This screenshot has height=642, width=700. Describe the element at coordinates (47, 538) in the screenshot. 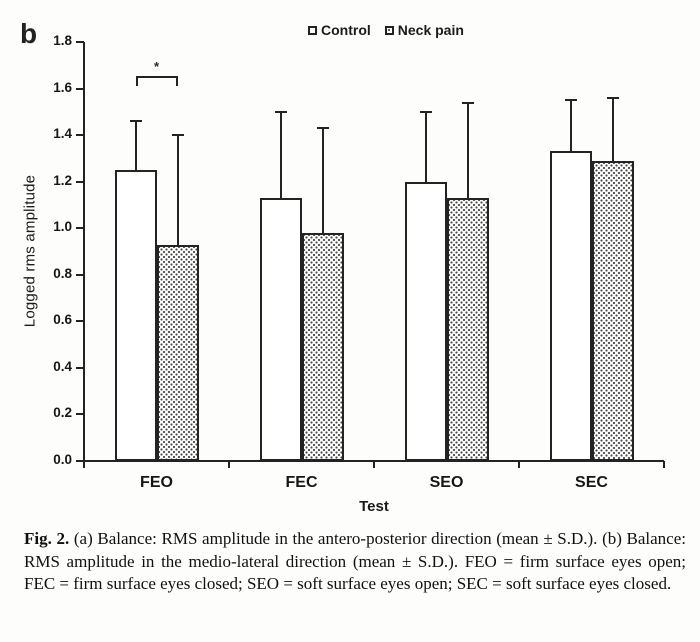

I see `caption-figure-number: Fig. 2.` at that location.